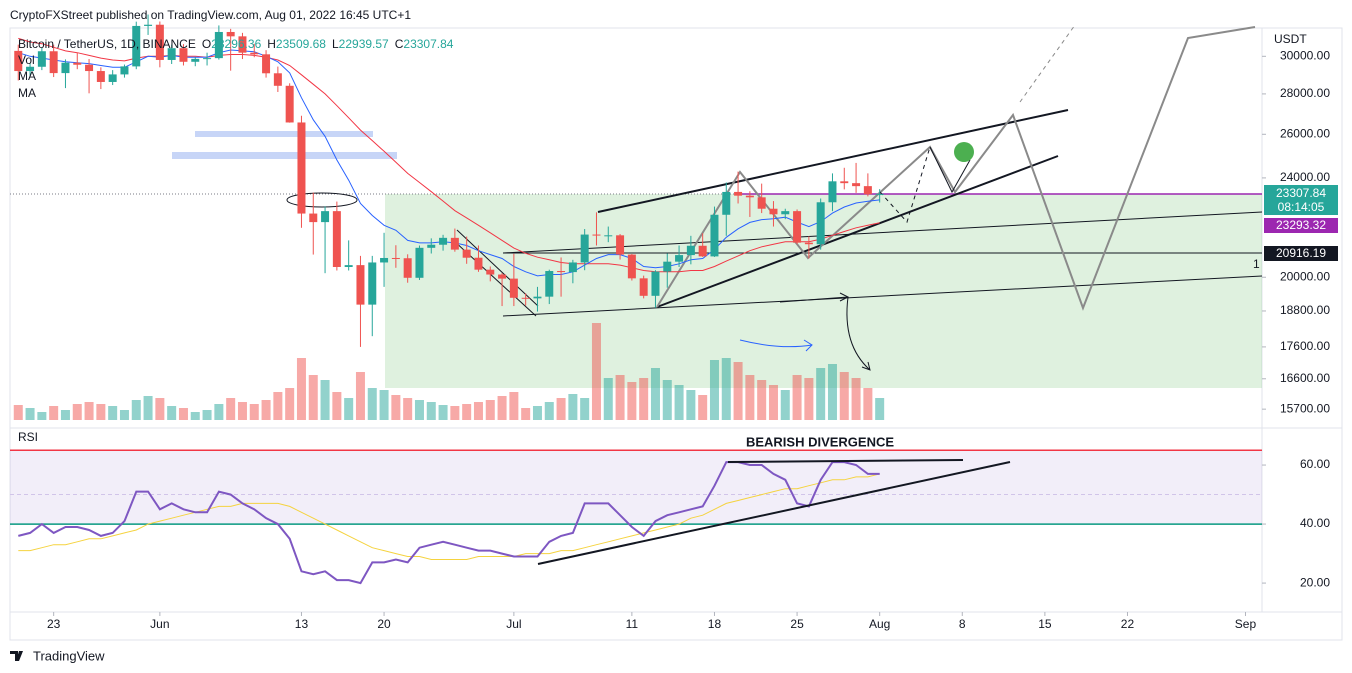 This screenshot has width=1352, height=673. I want to click on x-tick-label: 15, so click(1045, 624).